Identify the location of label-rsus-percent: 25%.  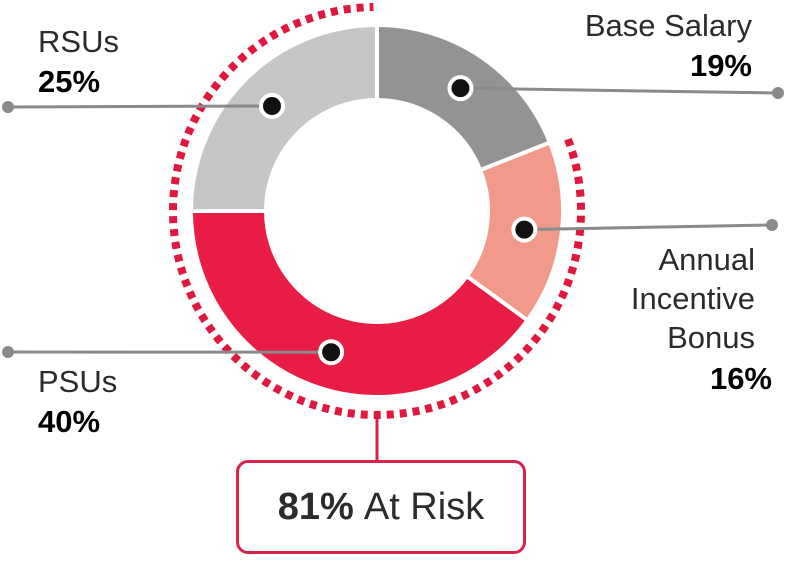
(69, 81).